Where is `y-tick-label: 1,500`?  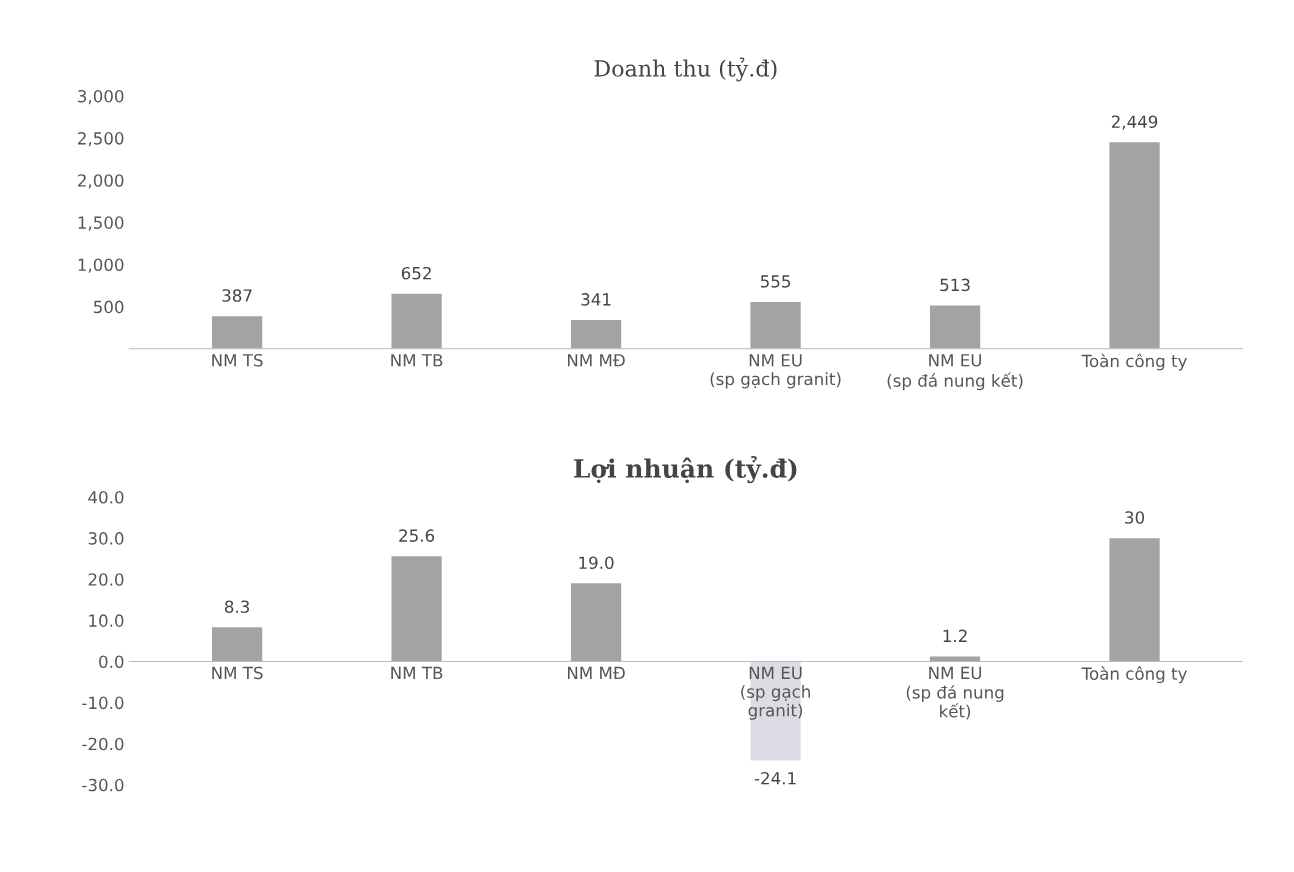 y-tick-label: 1,500 is located at coordinates (101, 223).